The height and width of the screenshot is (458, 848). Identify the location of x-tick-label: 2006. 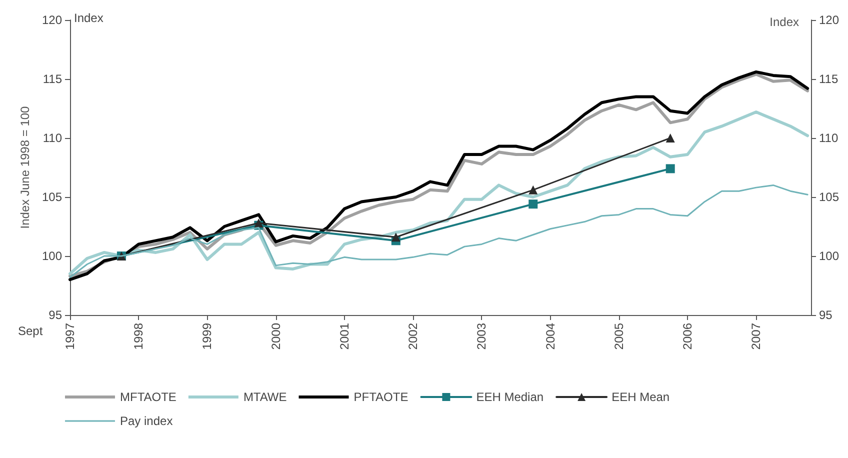
(687, 336).